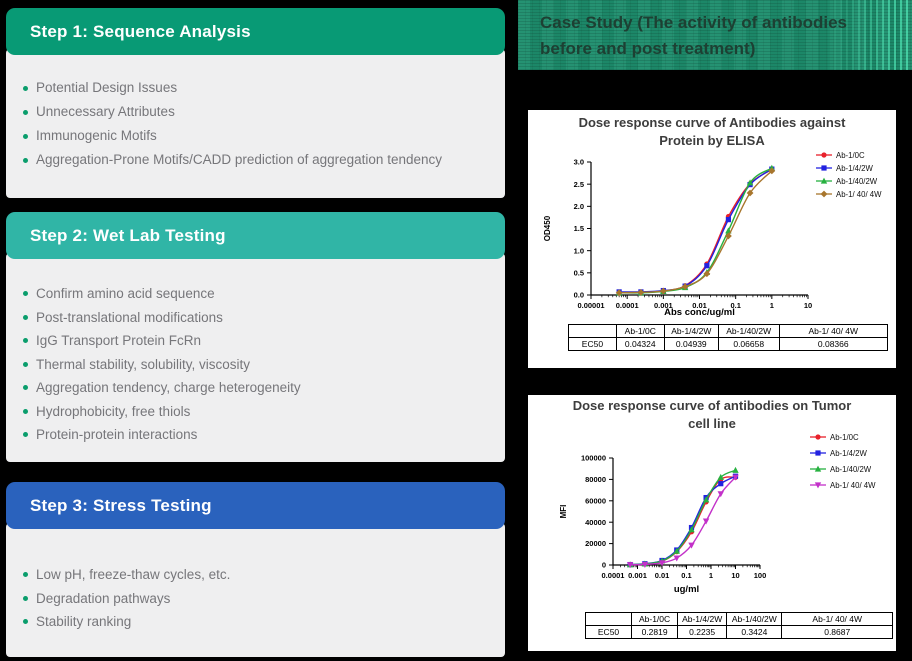 This screenshot has width=912, height=661. I want to click on step-2-title: Step 2: Wet Lab Testing, so click(128, 235).